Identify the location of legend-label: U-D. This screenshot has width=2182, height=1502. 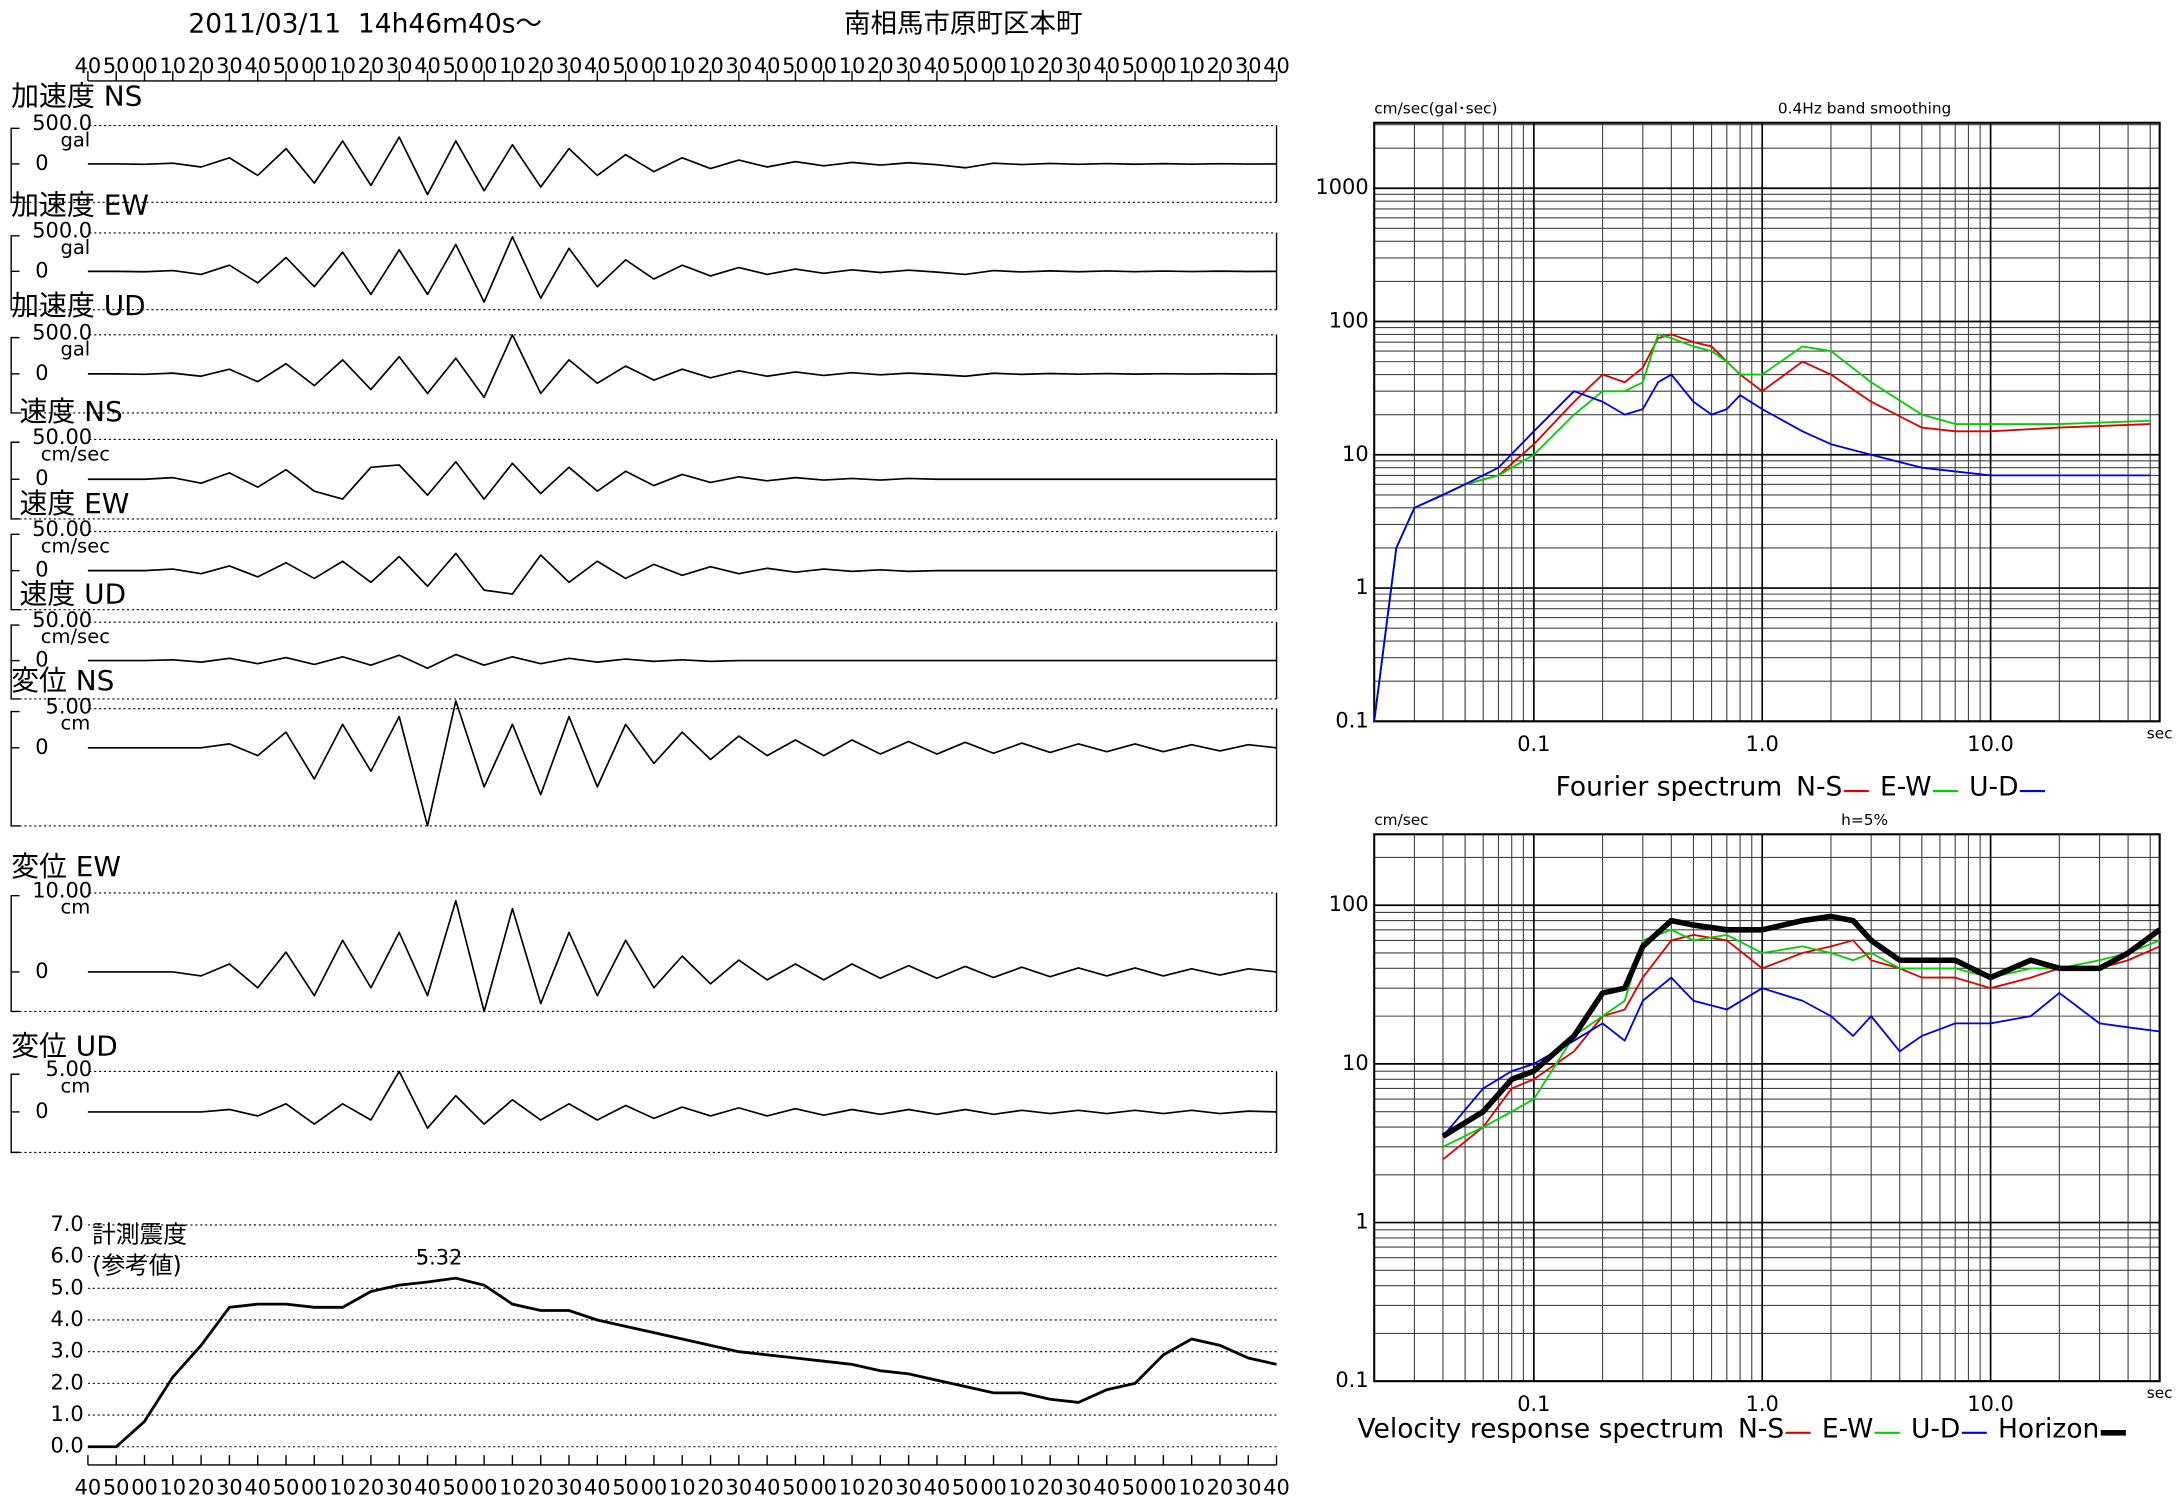
(1993, 787).